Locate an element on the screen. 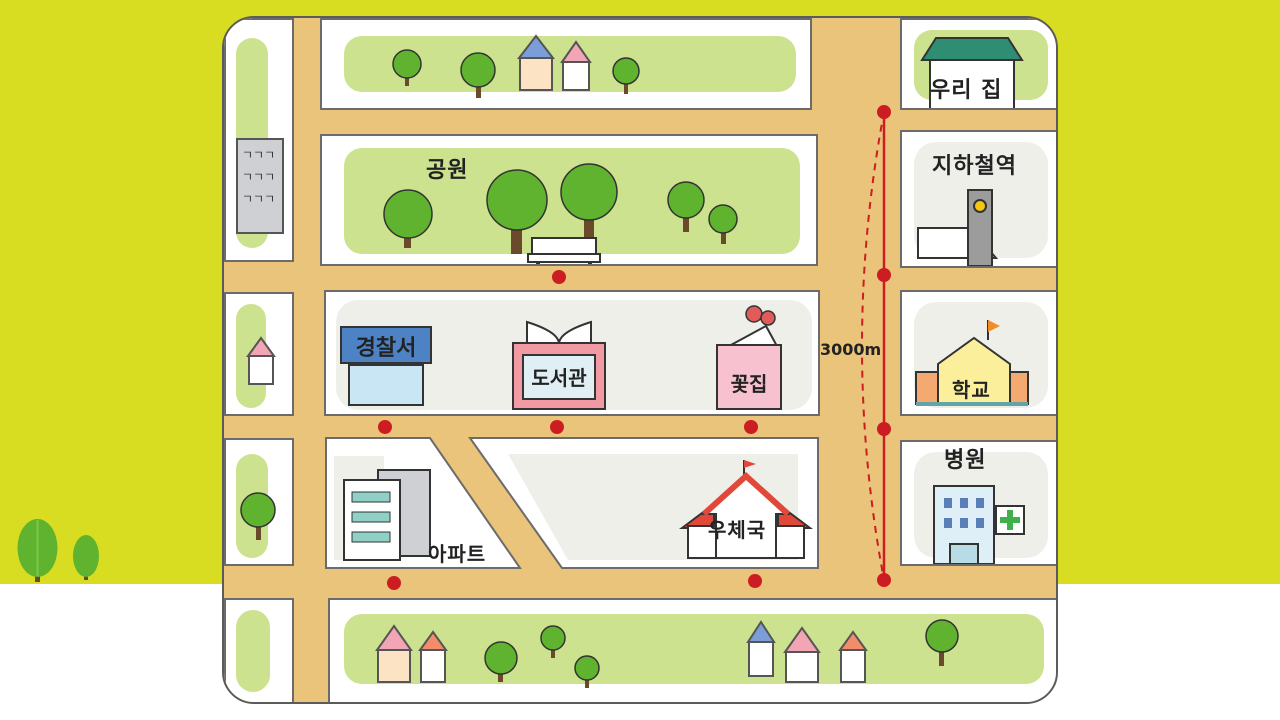  subway-label: 지하철역 is located at coordinates (974, 166).